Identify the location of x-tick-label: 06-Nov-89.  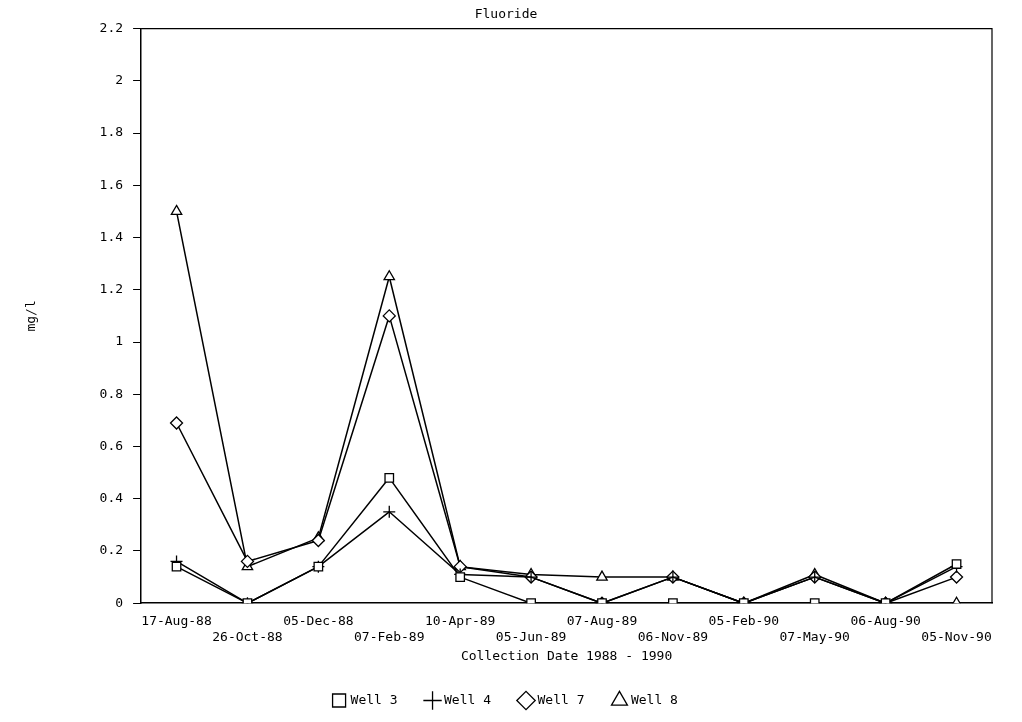
(673, 636).